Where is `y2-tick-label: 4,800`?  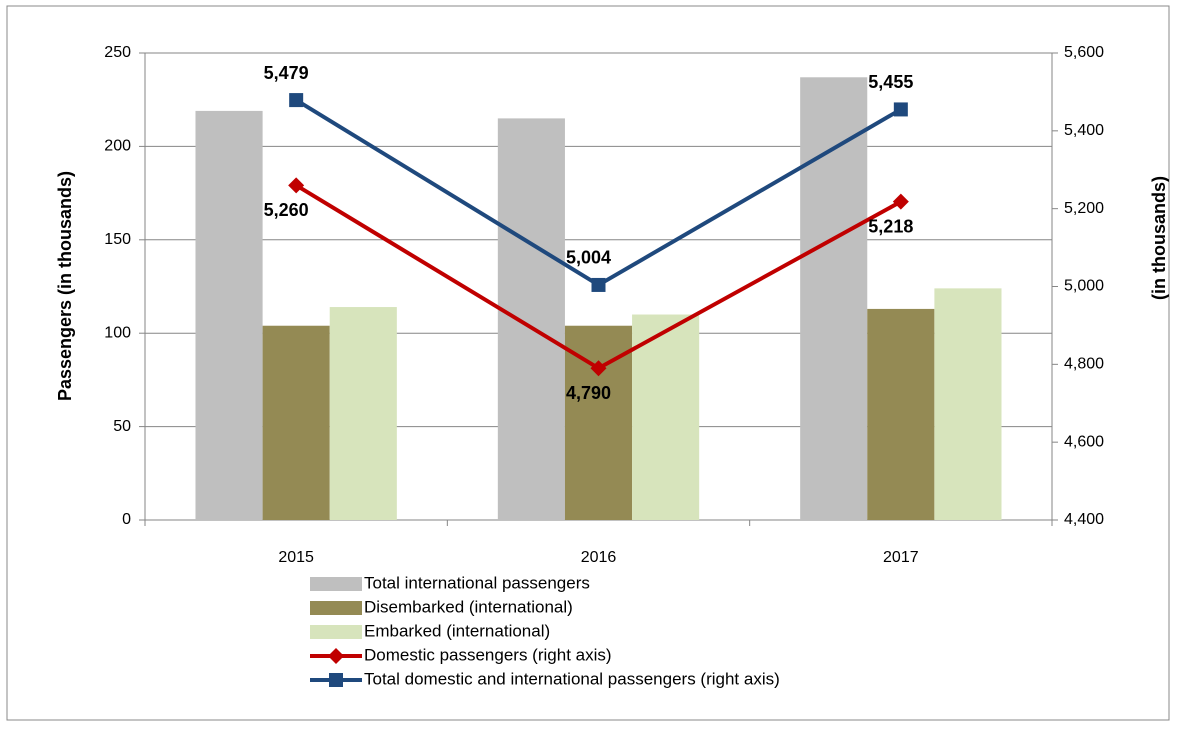
y2-tick-label: 4,800 is located at coordinates (1084, 364).